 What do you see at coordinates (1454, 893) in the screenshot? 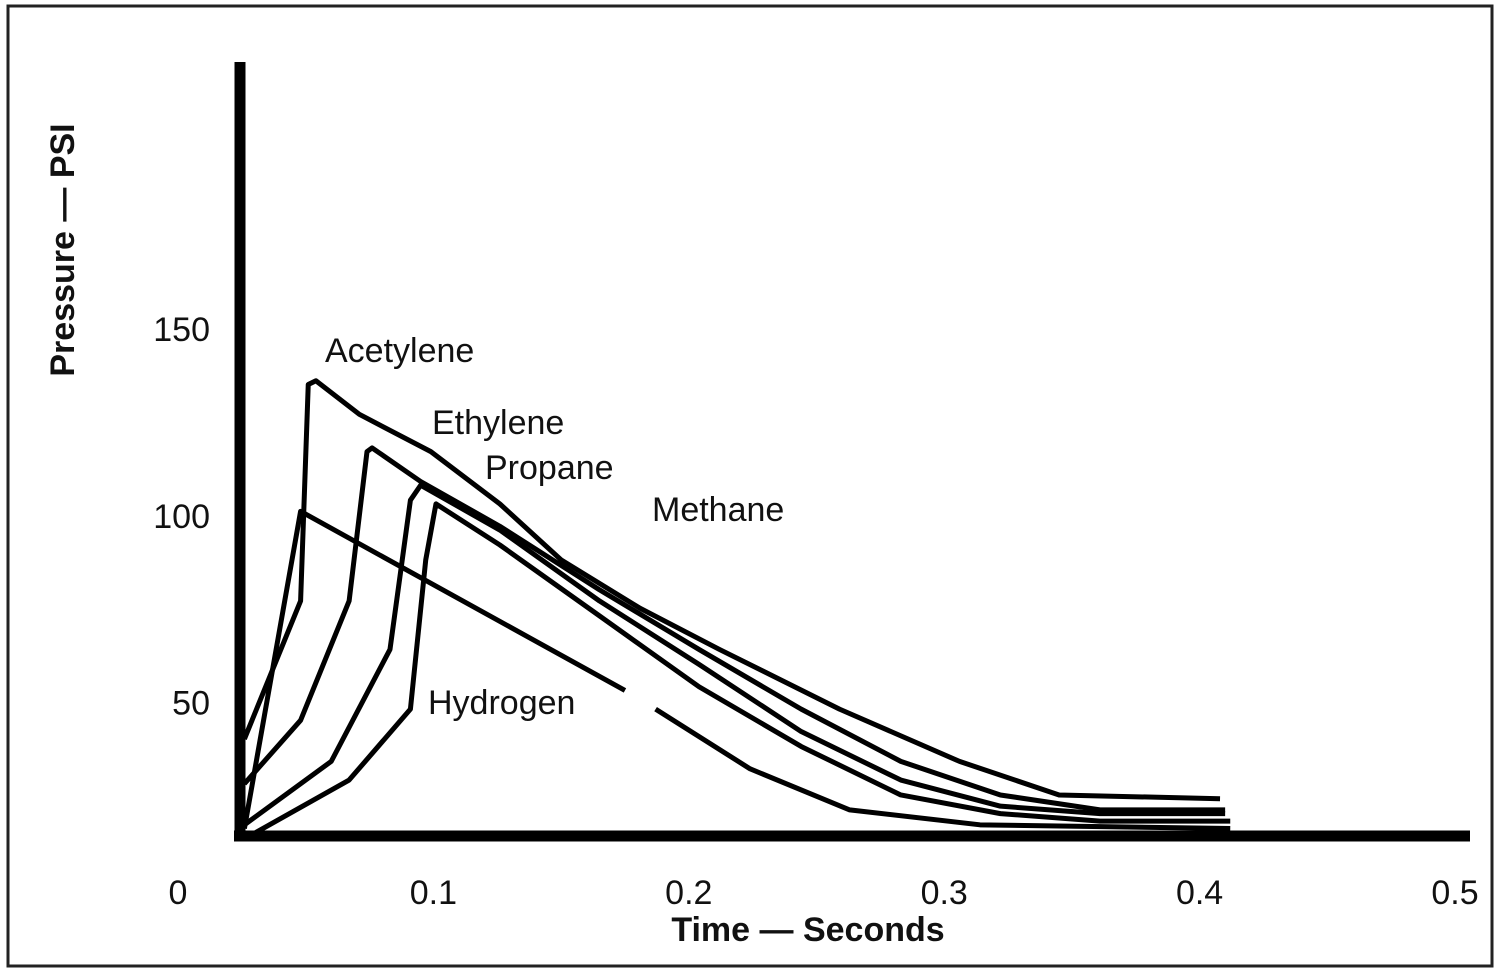
I see `x-tick-label: 0.5` at bounding box center [1454, 893].